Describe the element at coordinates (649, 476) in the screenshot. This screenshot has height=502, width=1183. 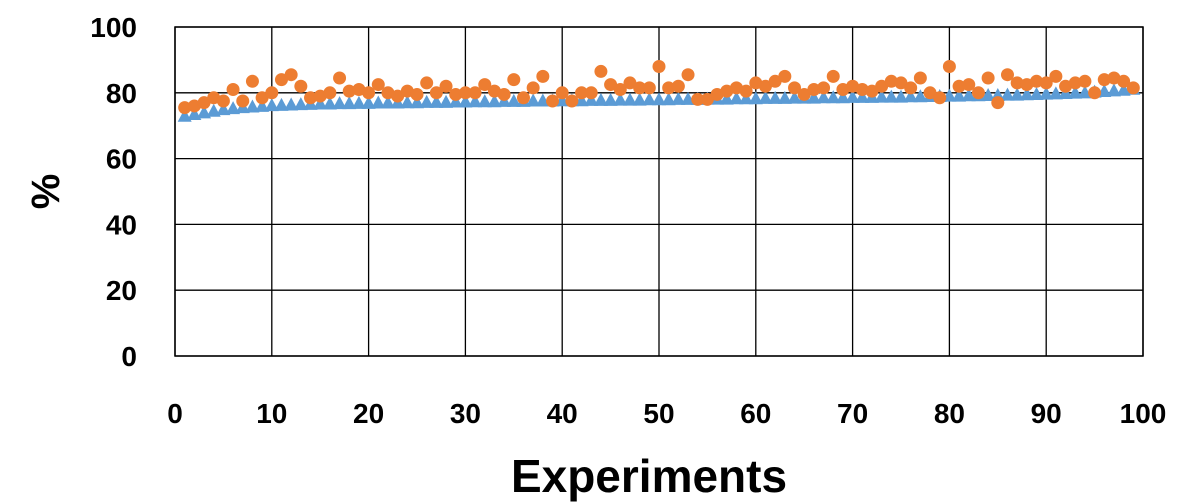
I see `x-axis-title: Experiments` at that location.